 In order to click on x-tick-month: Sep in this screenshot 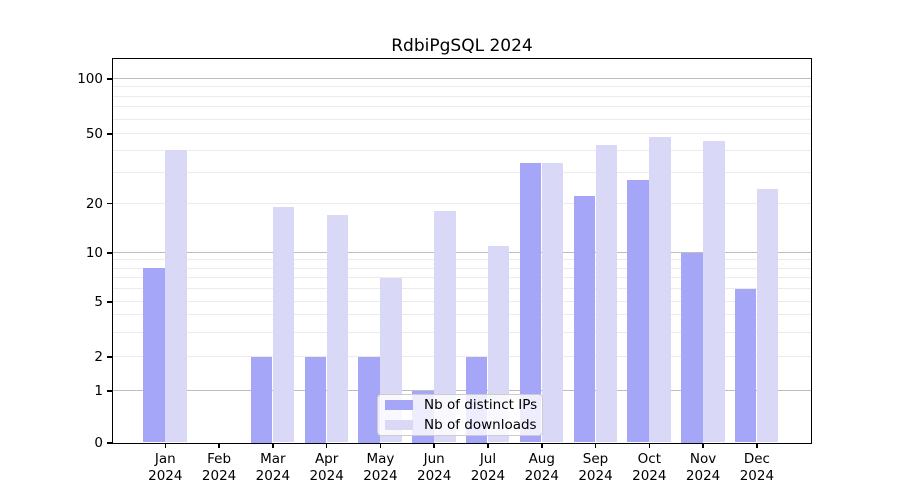, I will do `click(595, 459)`.